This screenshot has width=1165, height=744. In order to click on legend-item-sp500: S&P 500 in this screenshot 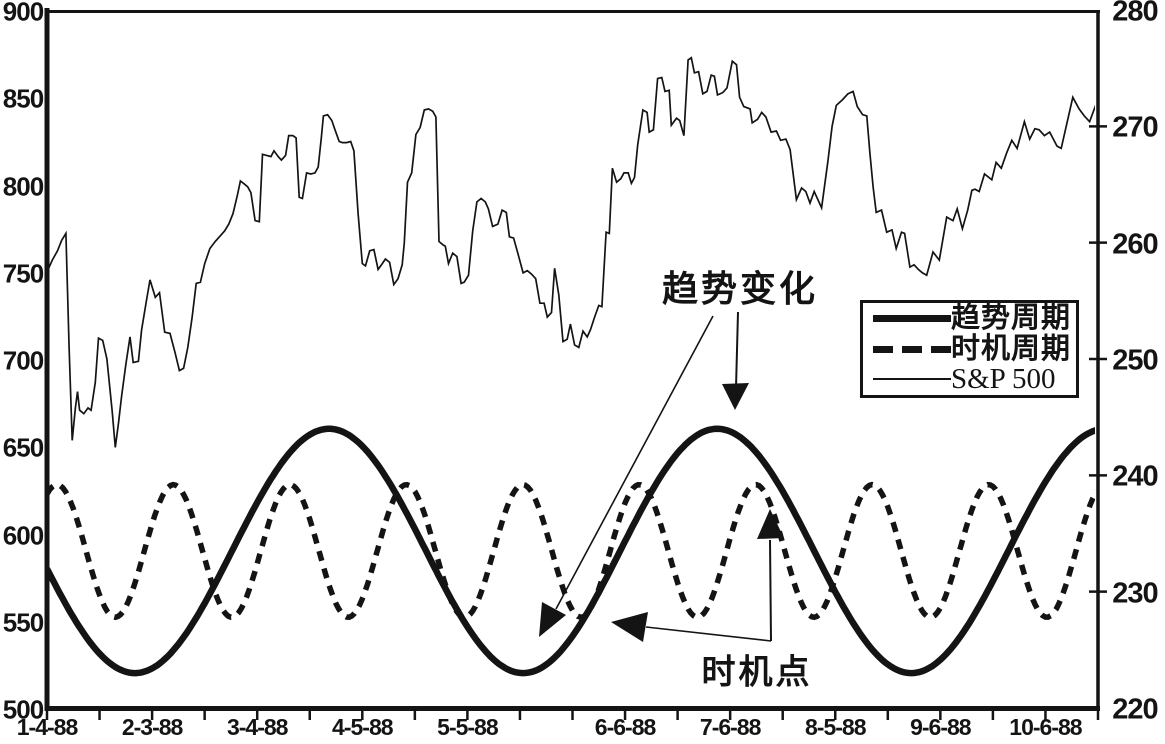, I will do `click(969, 378)`.